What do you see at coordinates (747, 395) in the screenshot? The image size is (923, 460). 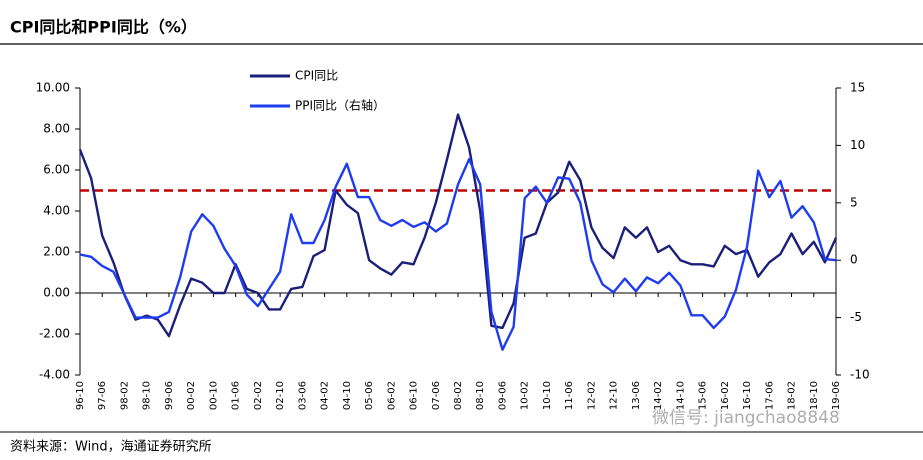 I see `x-tick-label: 16-10` at bounding box center [747, 395].